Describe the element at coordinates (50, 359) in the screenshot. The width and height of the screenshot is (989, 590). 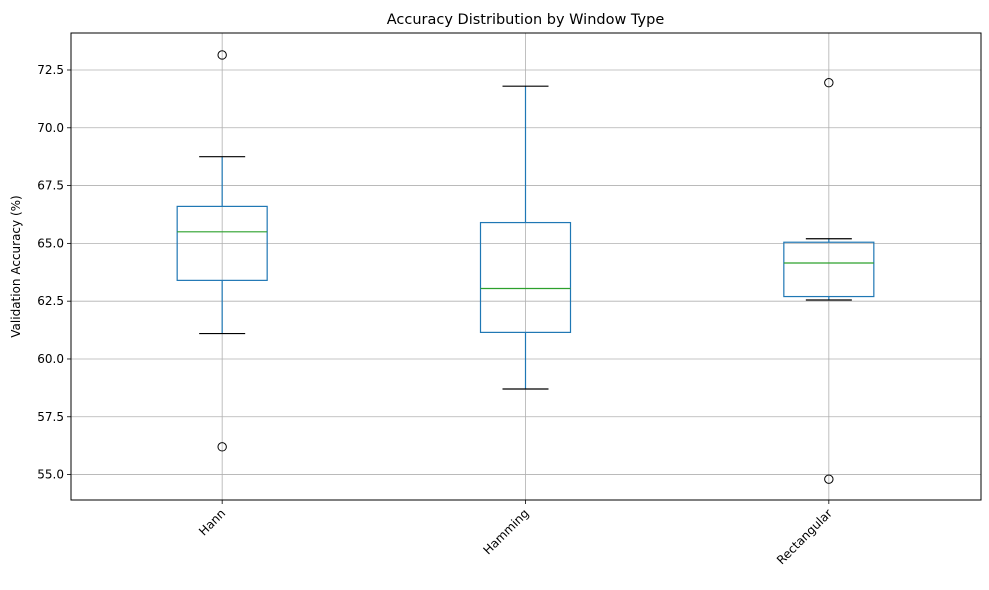
I see `y-tick-label: 60.0` at that location.